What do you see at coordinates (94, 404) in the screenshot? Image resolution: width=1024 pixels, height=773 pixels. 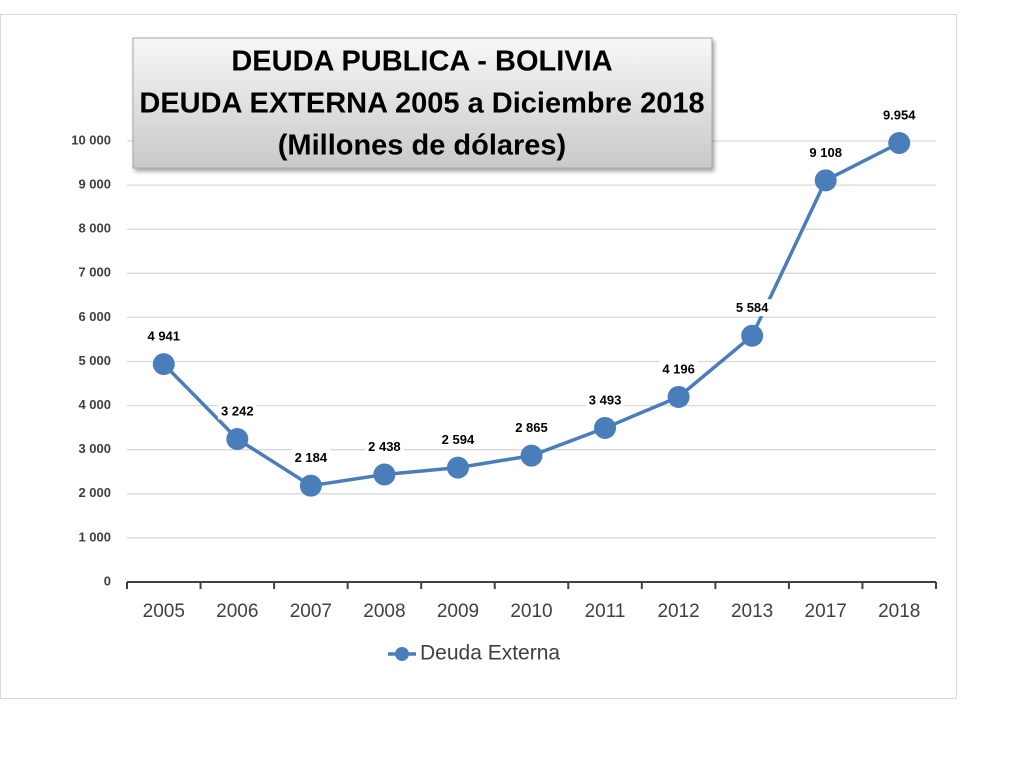 I see `y-tick-label: 4 000` at bounding box center [94, 404].